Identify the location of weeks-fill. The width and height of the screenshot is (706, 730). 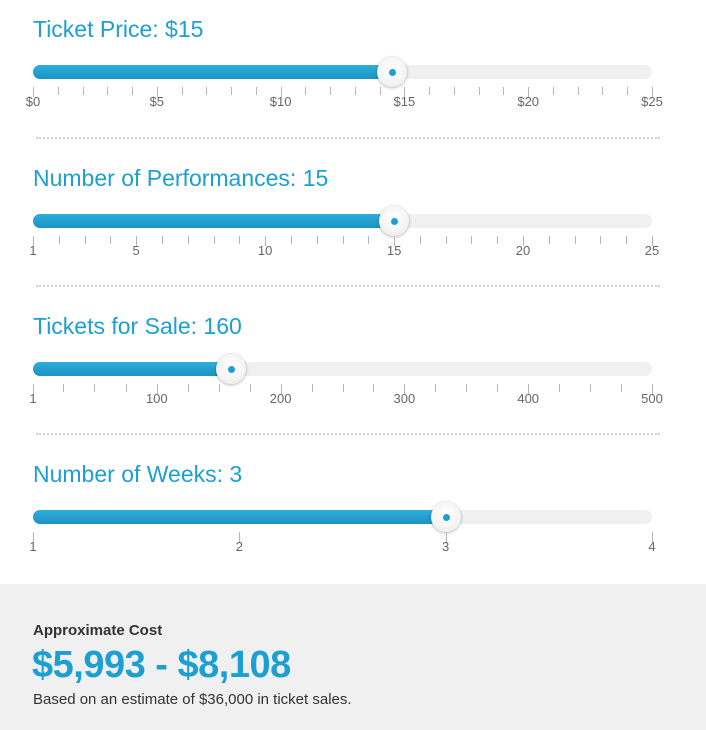
(239, 517).